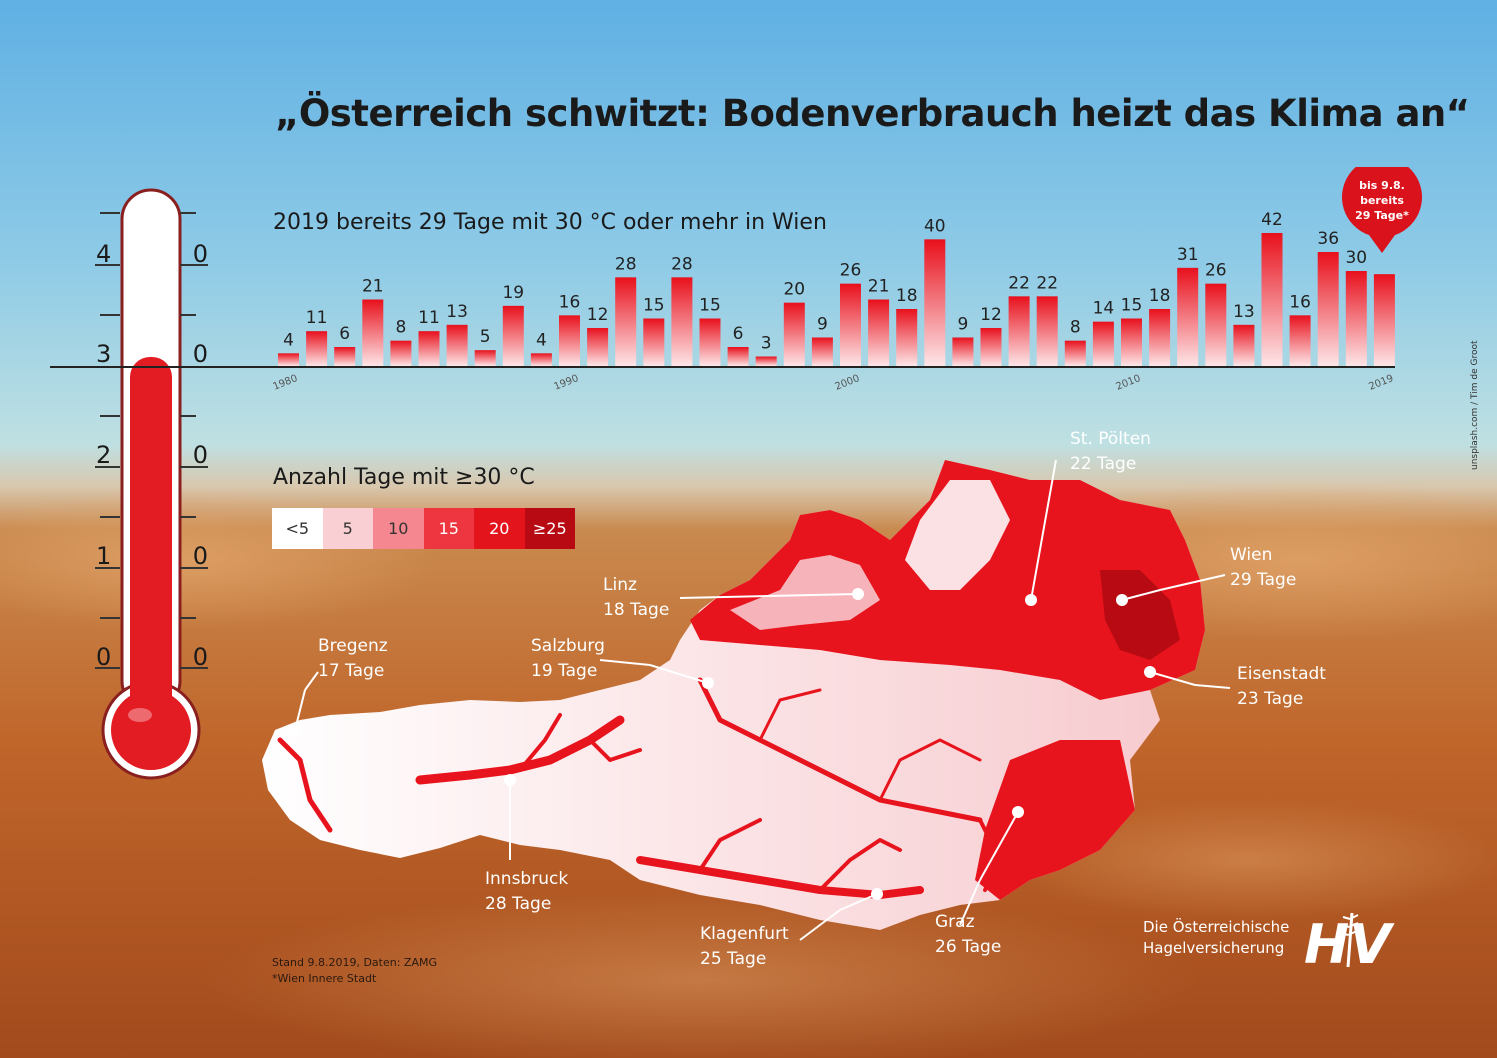 The width and height of the screenshot is (1497, 1058). What do you see at coordinates (907, 296) in the screenshot?
I see `bar-value-label: 18` at bounding box center [907, 296].